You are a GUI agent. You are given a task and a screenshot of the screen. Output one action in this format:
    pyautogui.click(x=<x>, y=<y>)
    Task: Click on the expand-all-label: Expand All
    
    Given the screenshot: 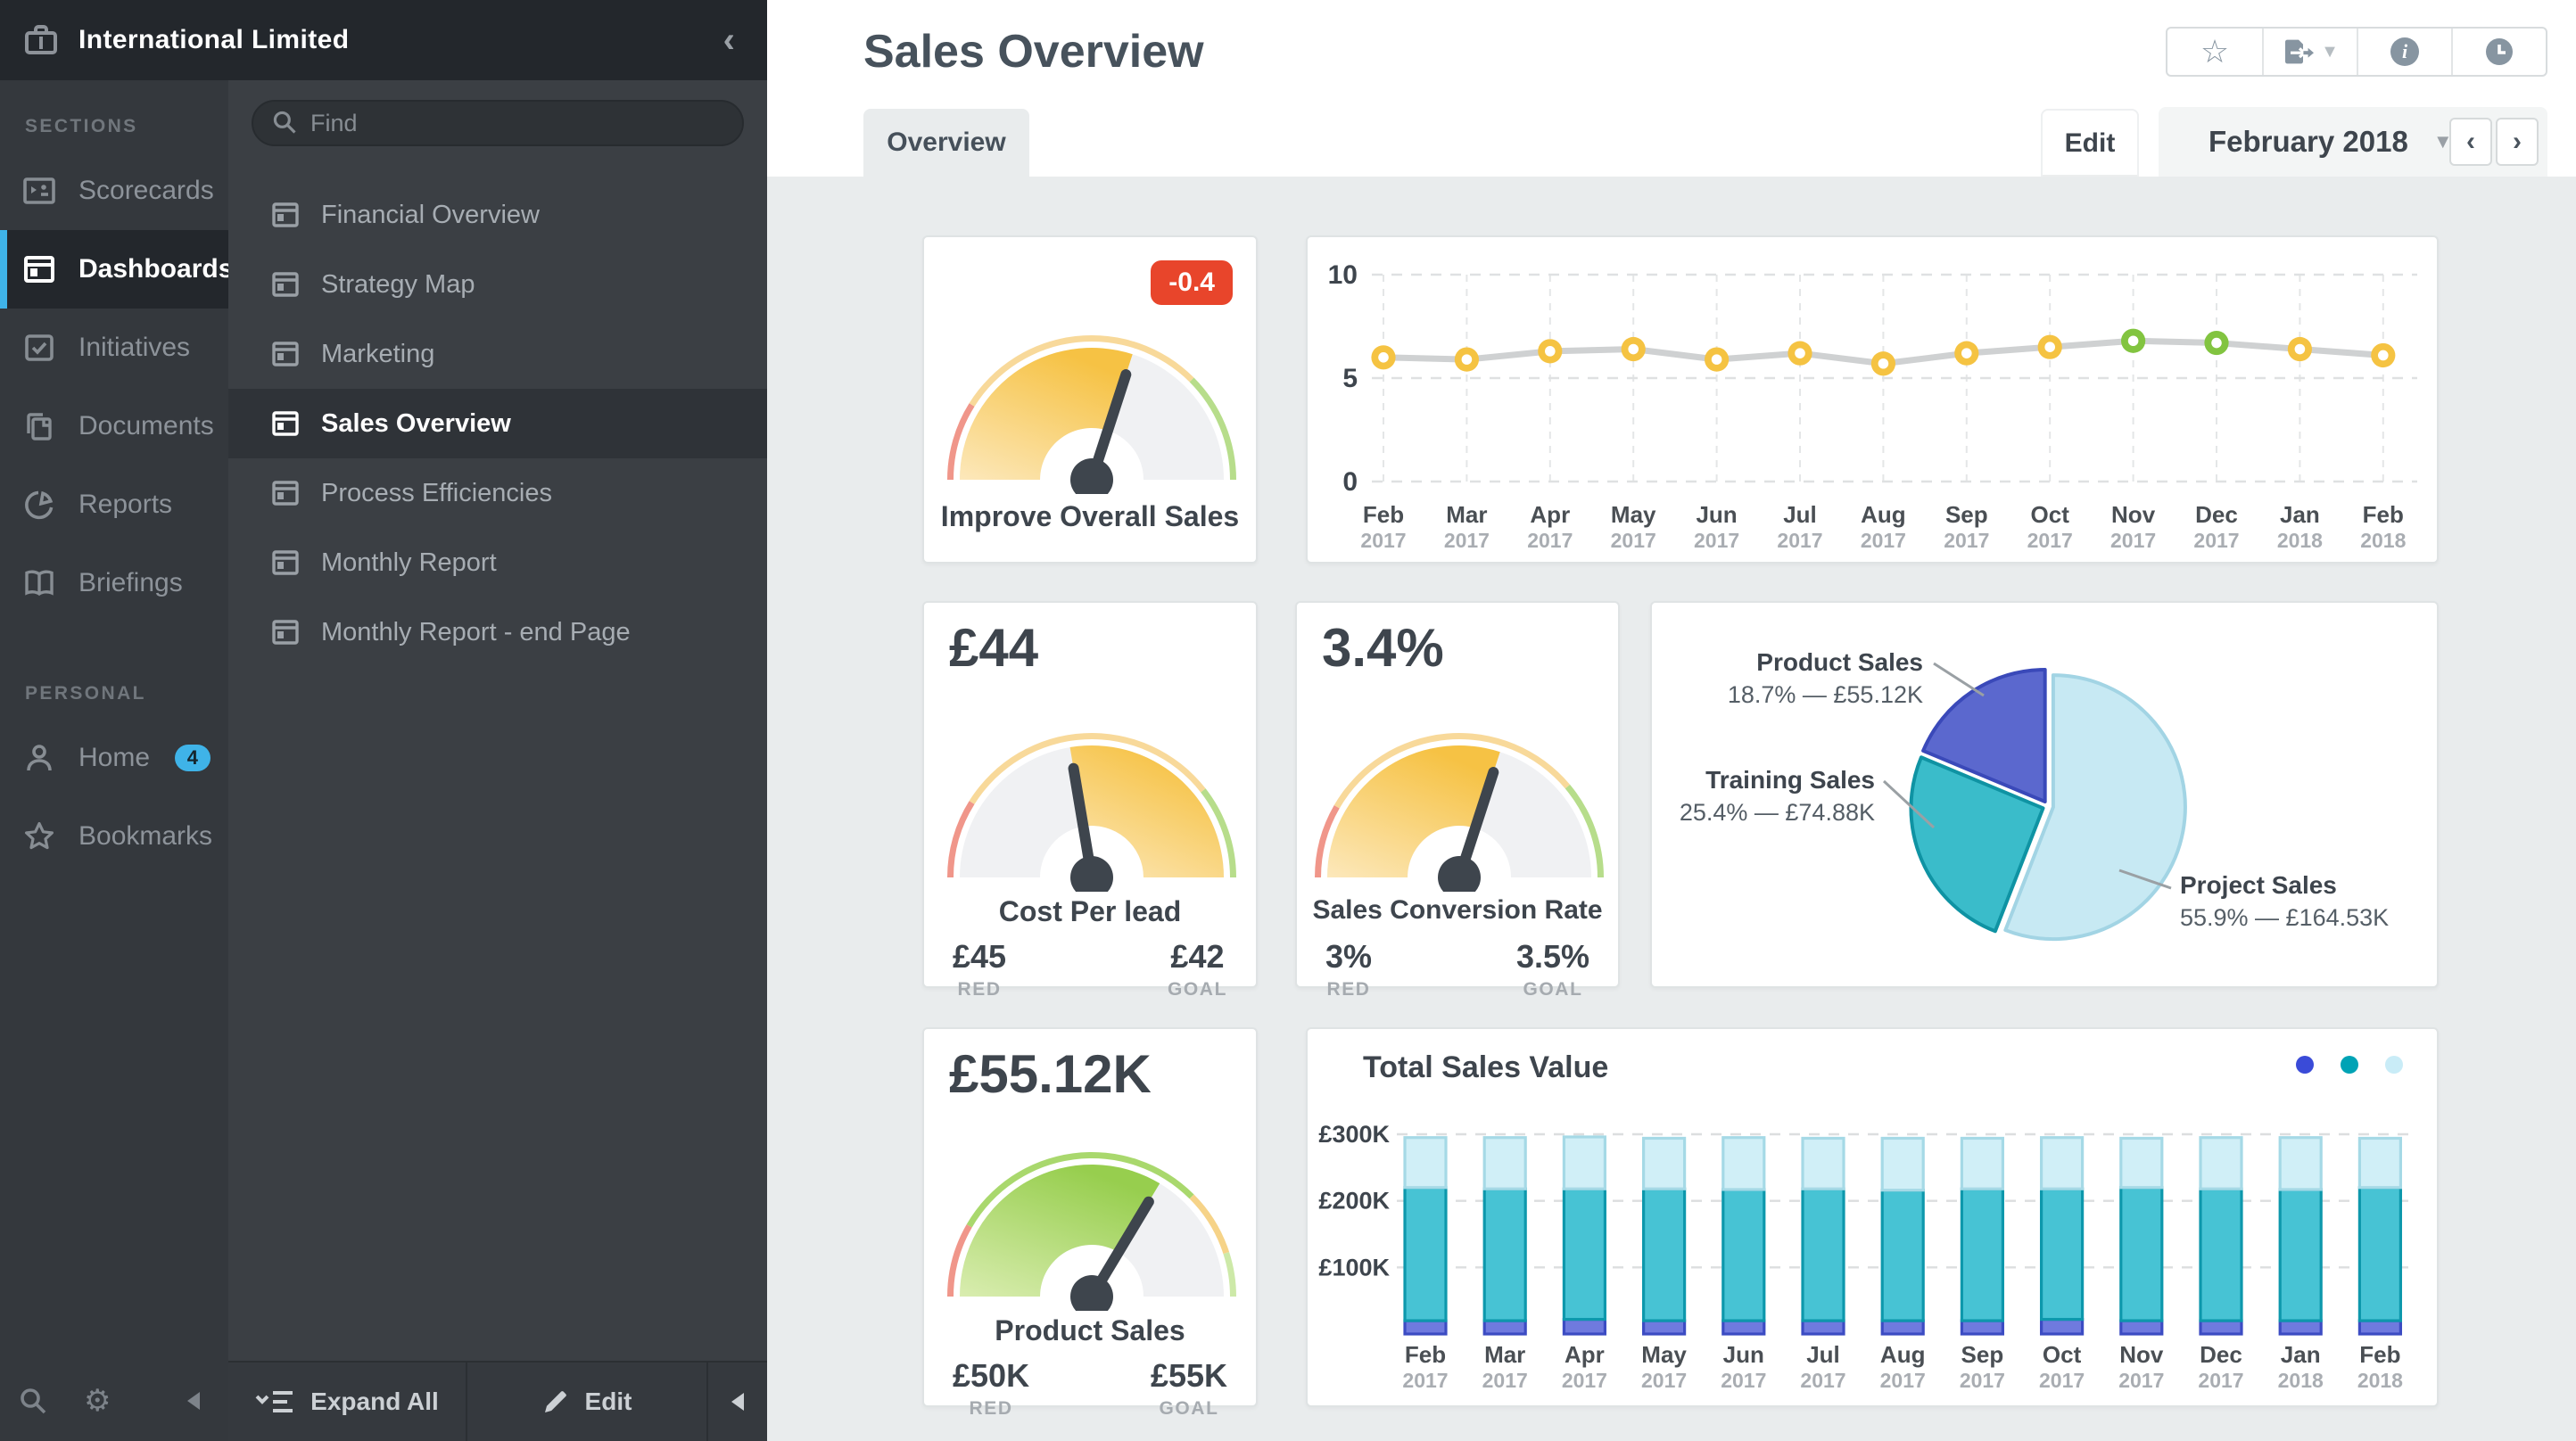 What is the action you would take?
    pyautogui.click(x=375, y=1401)
    